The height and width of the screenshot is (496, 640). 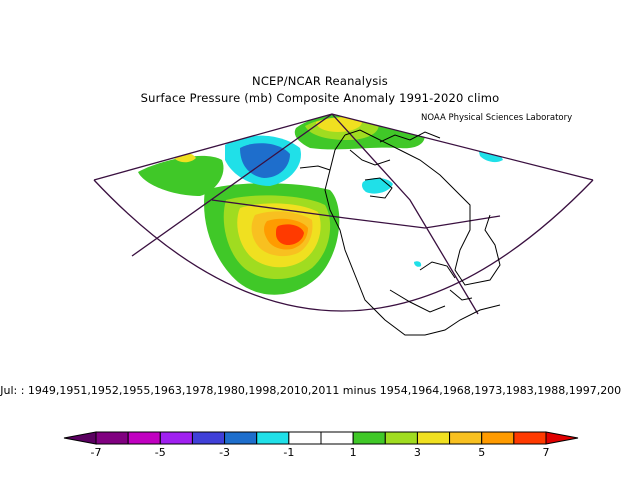 What do you see at coordinates (546, 452) in the screenshot?
I see `colorbar-tick-label: 7` at bounding box center [546, 452].